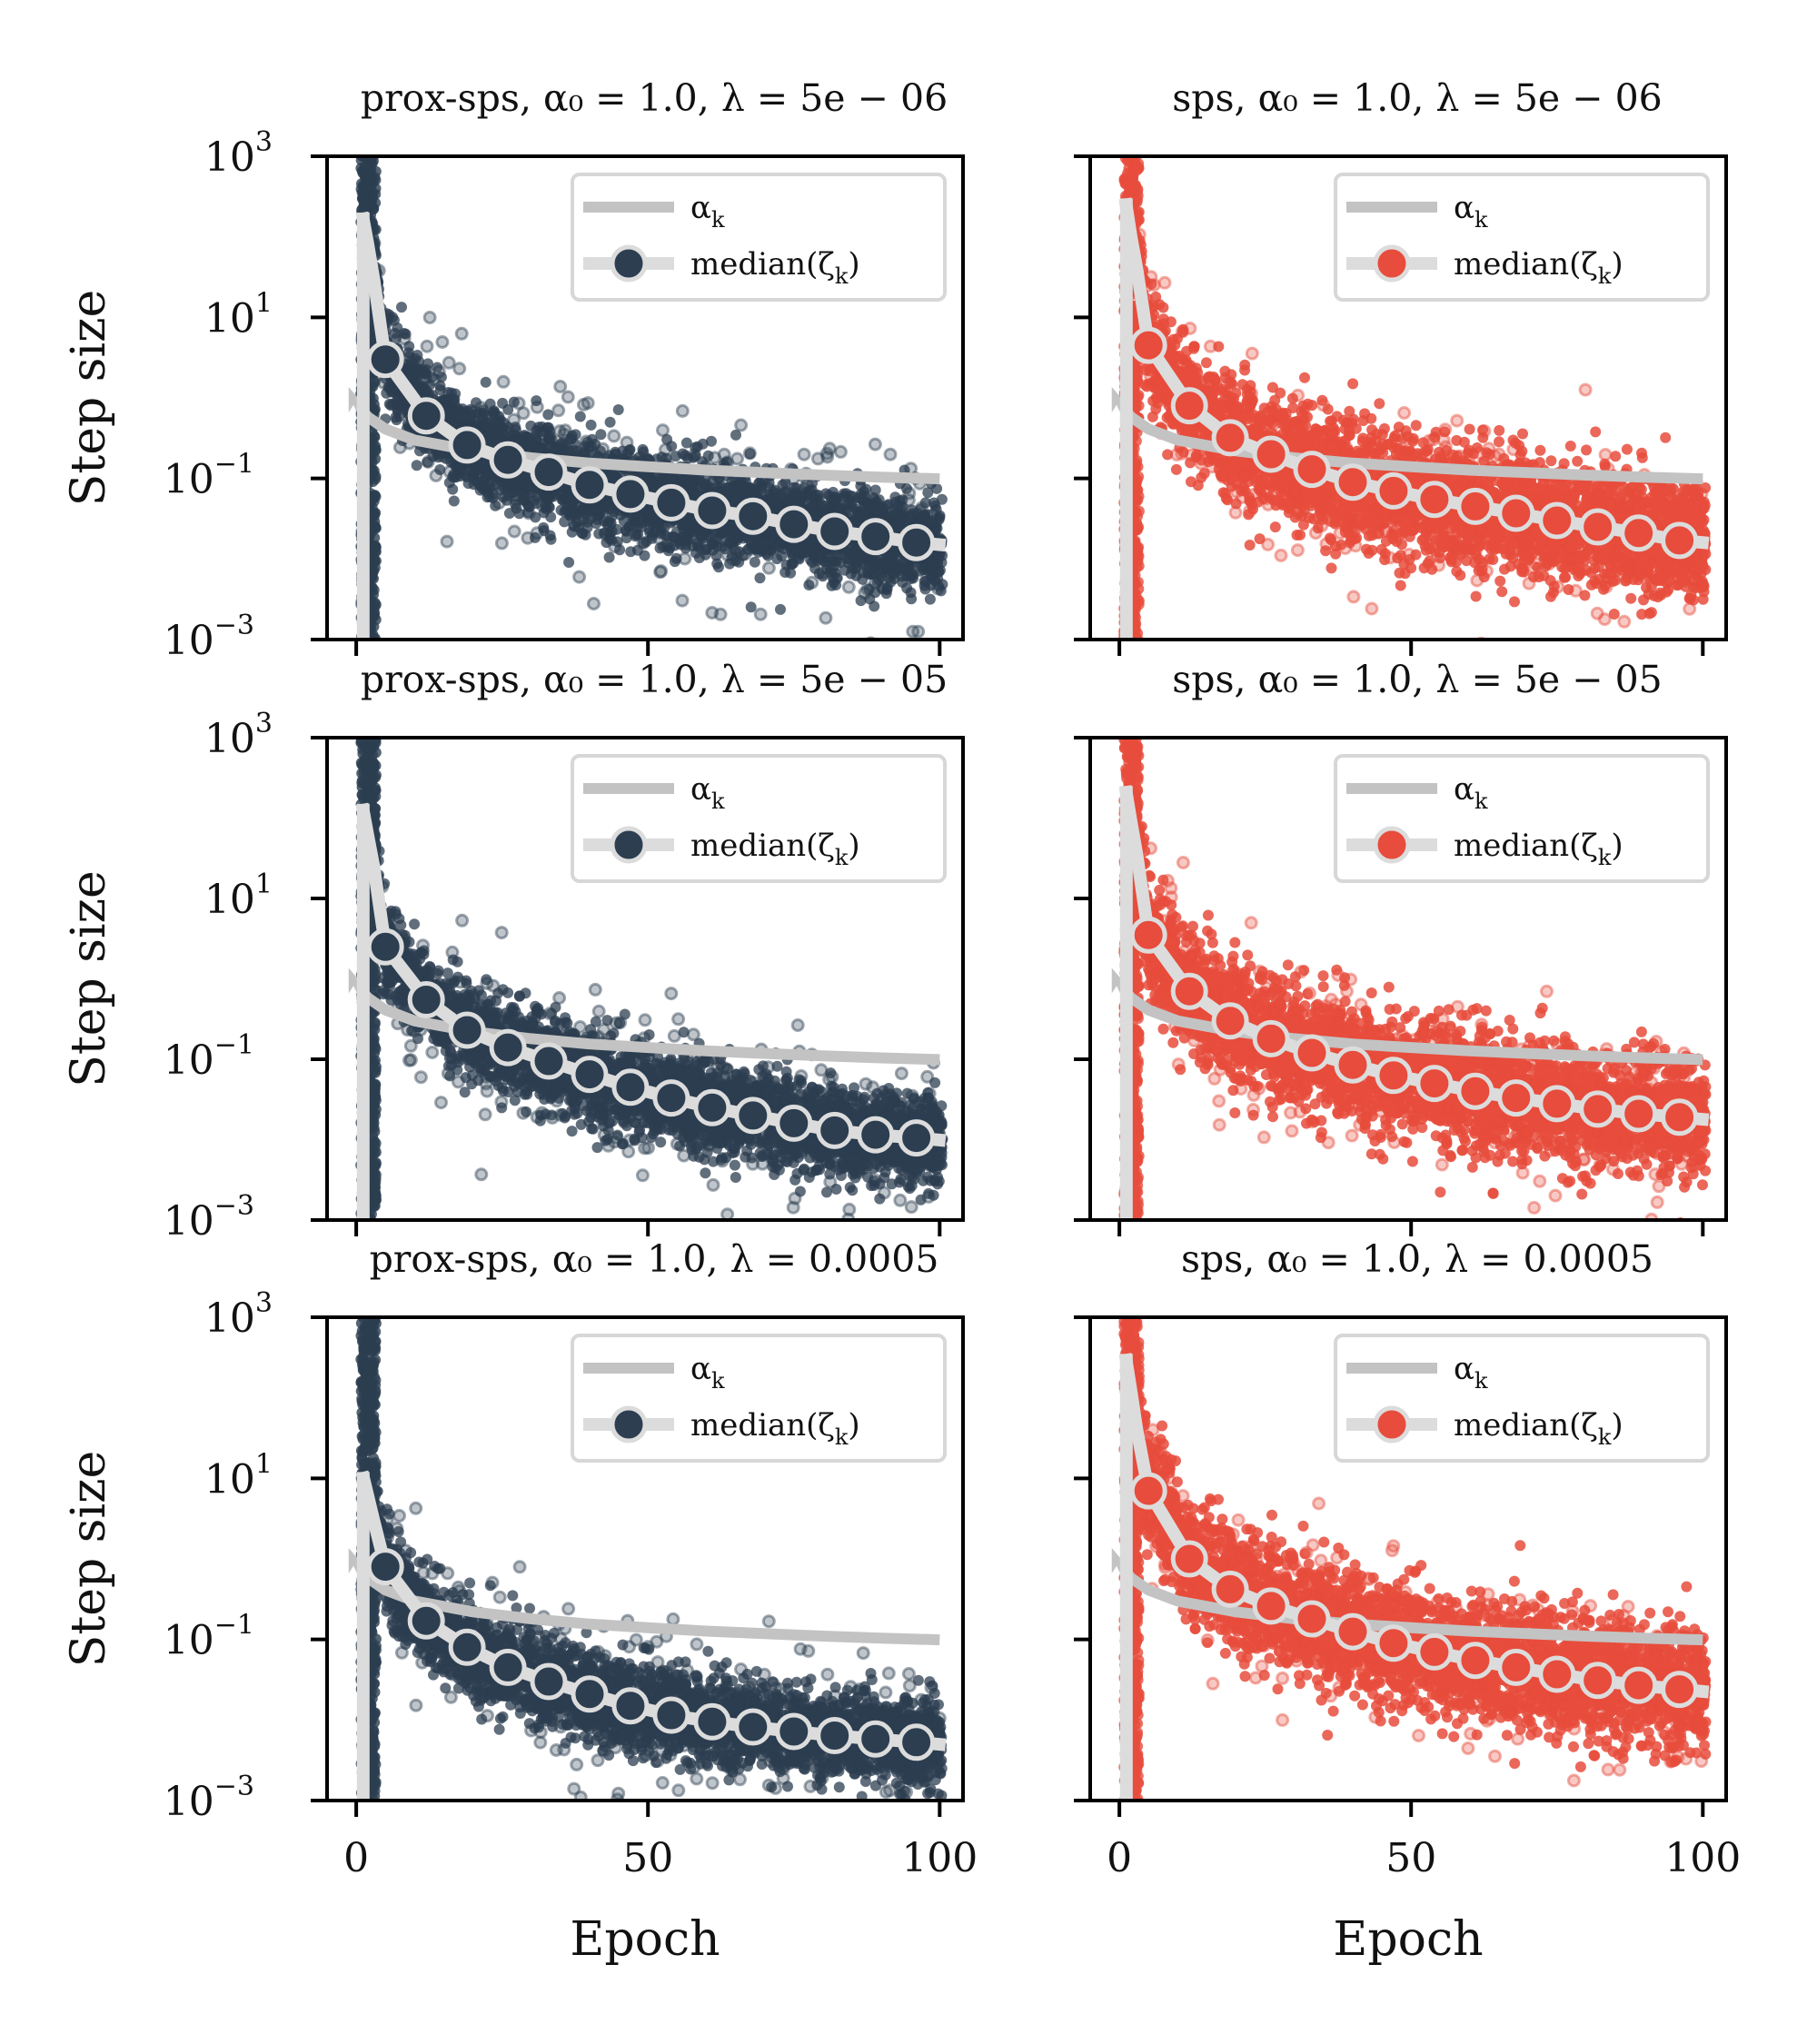 Image resolution: width=1817 pixels, height=2044 pixels. What do you see at coordinates (629, 264) in the screenshot?
I see `legend-median-marker` at bounding box center [629, 264].